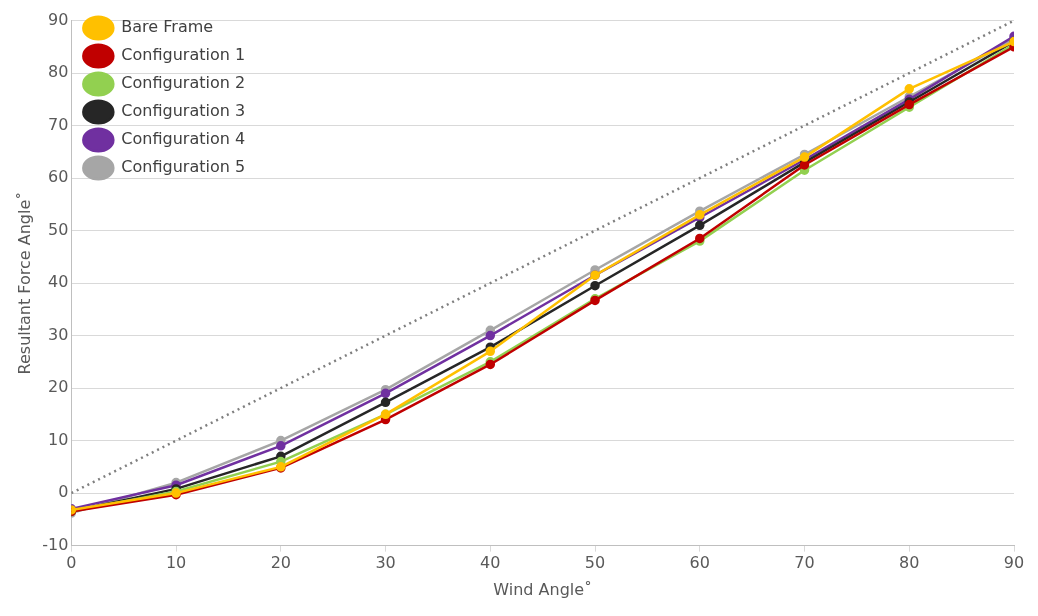 The height and width of the screenshot is (616, 1038). I want to click on x-tick-label: 40, so click(490, 563).